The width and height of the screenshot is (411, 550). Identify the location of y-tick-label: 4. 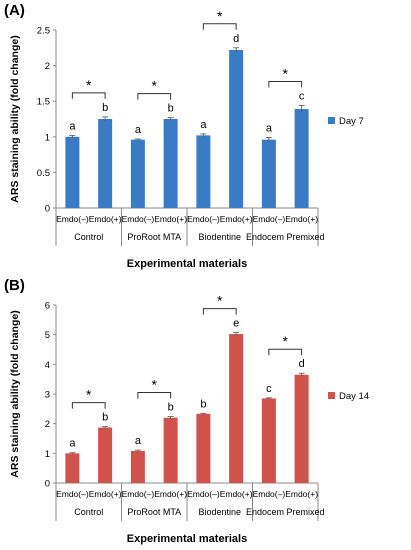
(47, 365).